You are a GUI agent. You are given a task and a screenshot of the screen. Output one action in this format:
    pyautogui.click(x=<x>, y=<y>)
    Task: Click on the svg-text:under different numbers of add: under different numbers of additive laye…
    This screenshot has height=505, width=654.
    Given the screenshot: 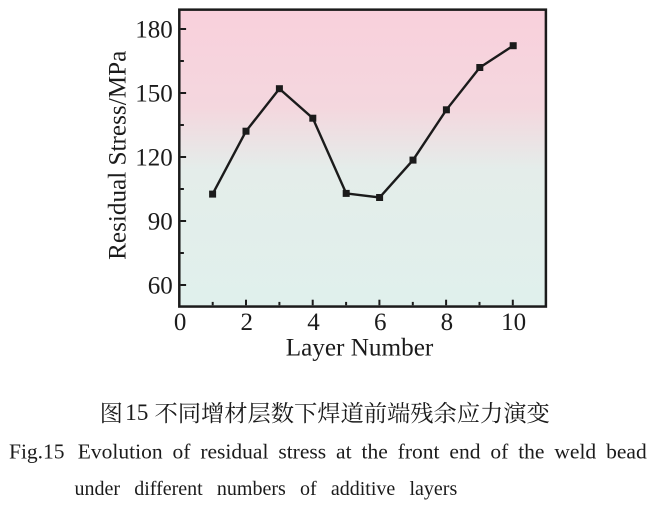 What is the action you would take?
    pyautogui.click(x=266, y=489)
    